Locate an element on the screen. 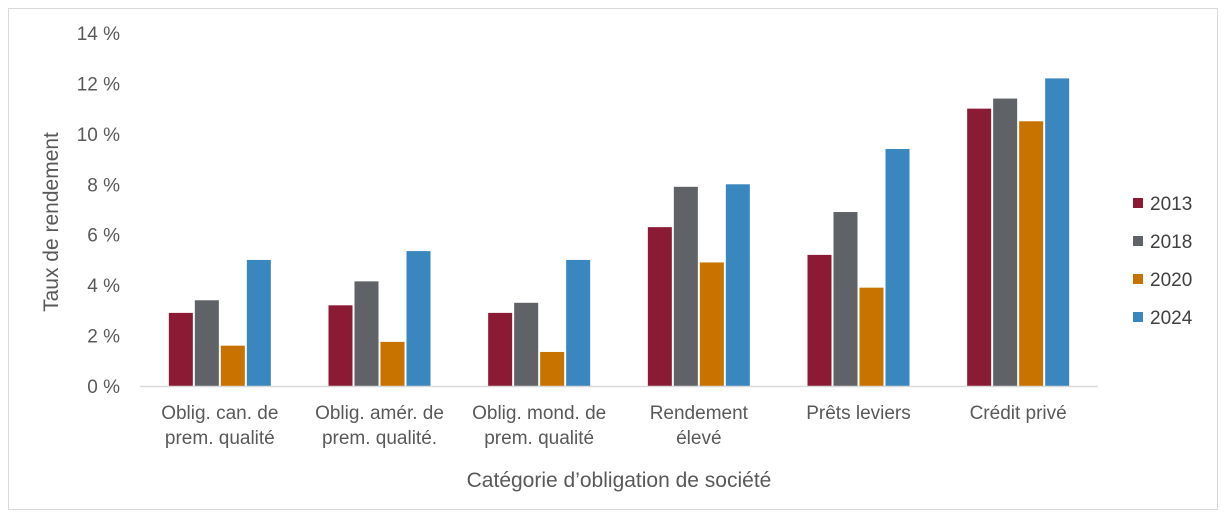 This screenshot has width=1230, height=520. y-tick-label: 6 % is located at coordinates (103, 236).